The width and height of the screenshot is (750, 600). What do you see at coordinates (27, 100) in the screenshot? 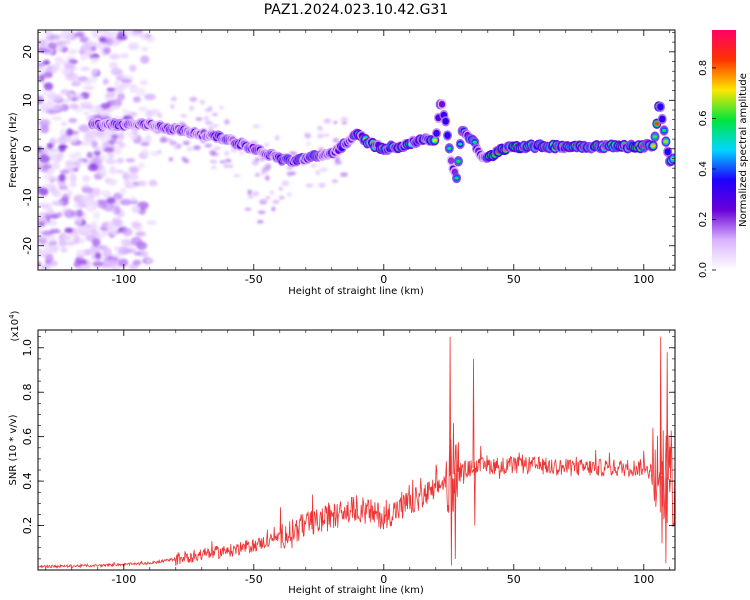
I see `y-tick-label: 10` at bounding box center [27, 100].